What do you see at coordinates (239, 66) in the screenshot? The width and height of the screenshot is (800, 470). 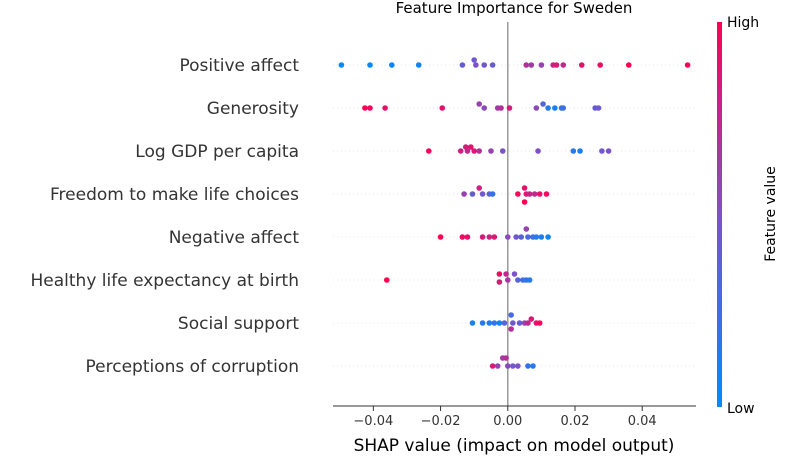 I see `feature-label: Positive affect` at bounding box center [239, 66].